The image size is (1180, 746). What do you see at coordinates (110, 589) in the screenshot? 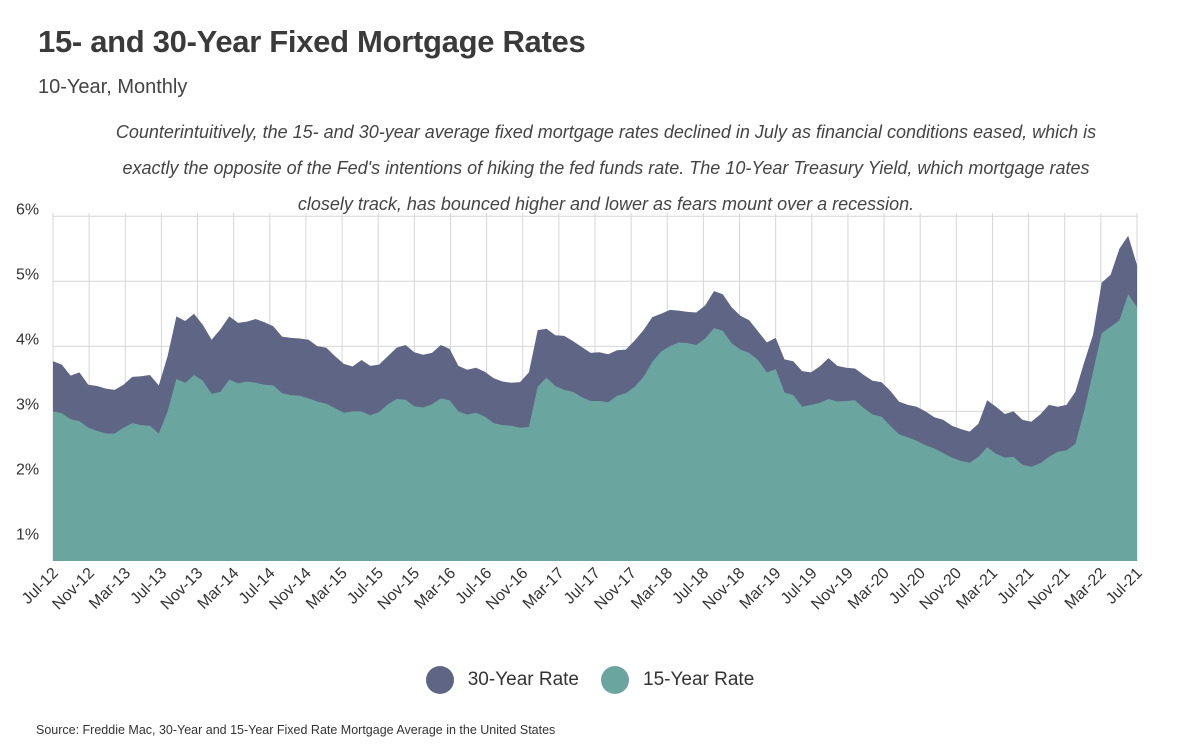
I see `x-tick-label: Mar-13` at bounding box center [110, 589].